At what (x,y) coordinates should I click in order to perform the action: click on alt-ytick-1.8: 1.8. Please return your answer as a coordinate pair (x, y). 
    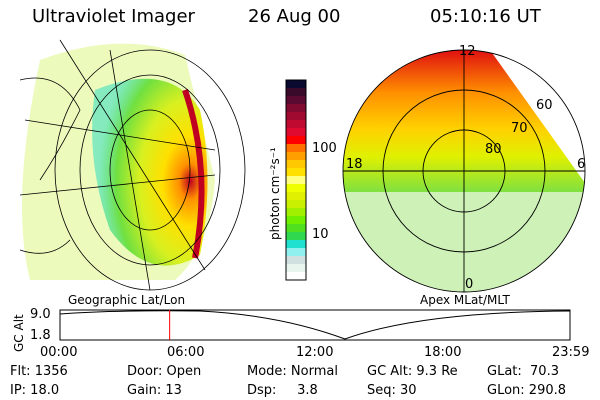
    Looking at the image, I should click on (40, 335).